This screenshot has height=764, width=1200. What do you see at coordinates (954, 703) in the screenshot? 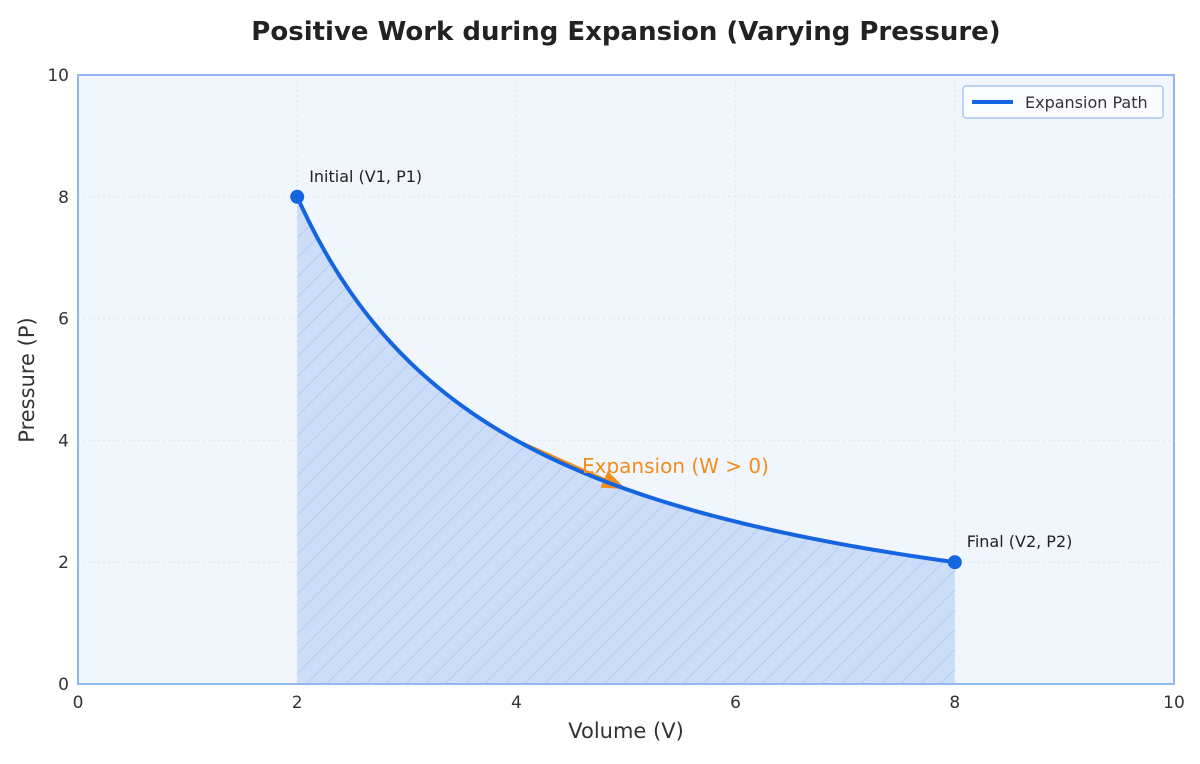
I see `x-tick-label: 8` at bounding box center [954, 703].